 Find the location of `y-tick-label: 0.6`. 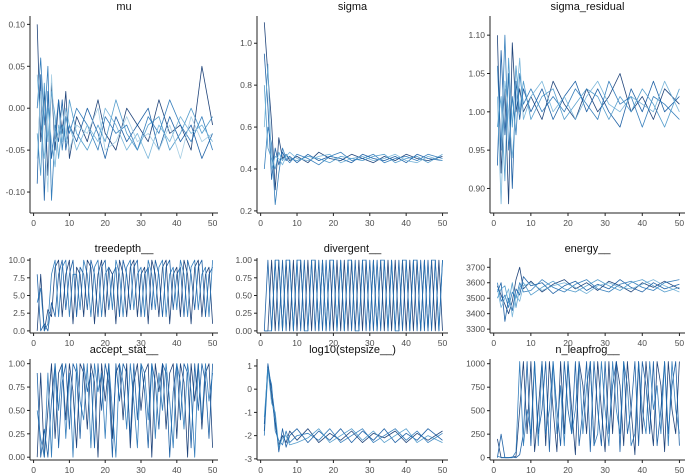

y-tick-label: 0.6 is located at coordinates (246, 127).